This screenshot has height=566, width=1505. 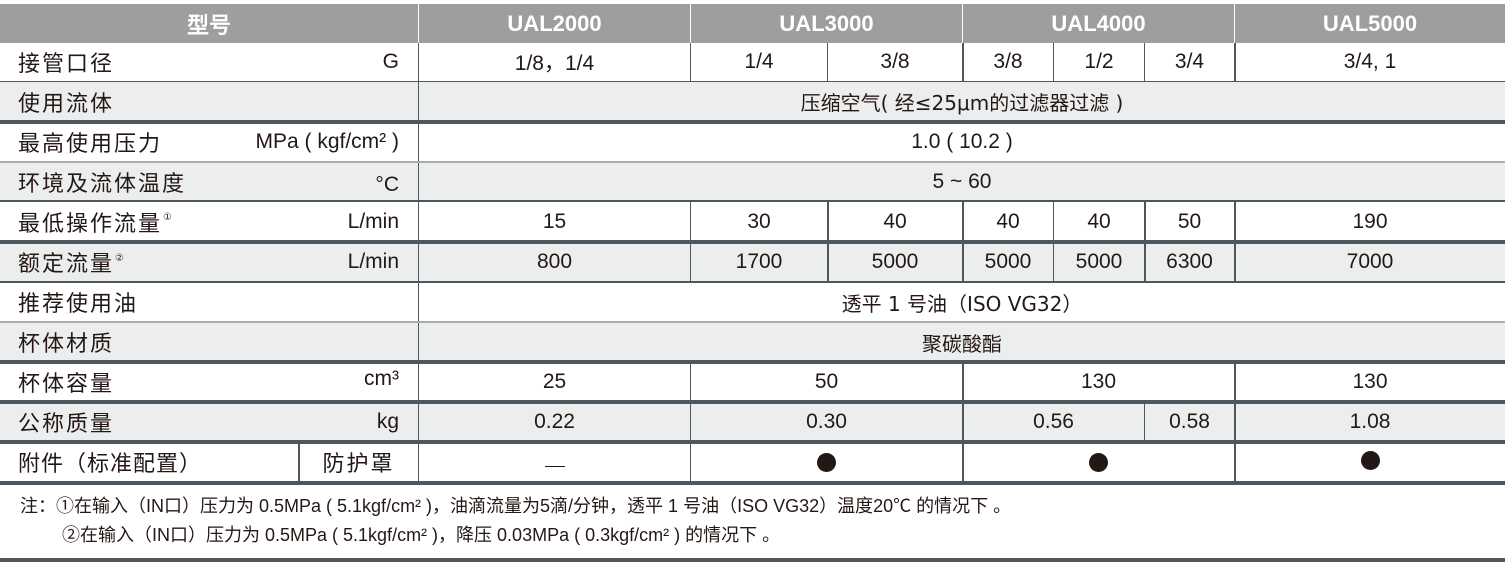 What do you see at coordinates (554, 381) in the screenshot?
I see `value-cell: 25` at bounding box center [554, 381].